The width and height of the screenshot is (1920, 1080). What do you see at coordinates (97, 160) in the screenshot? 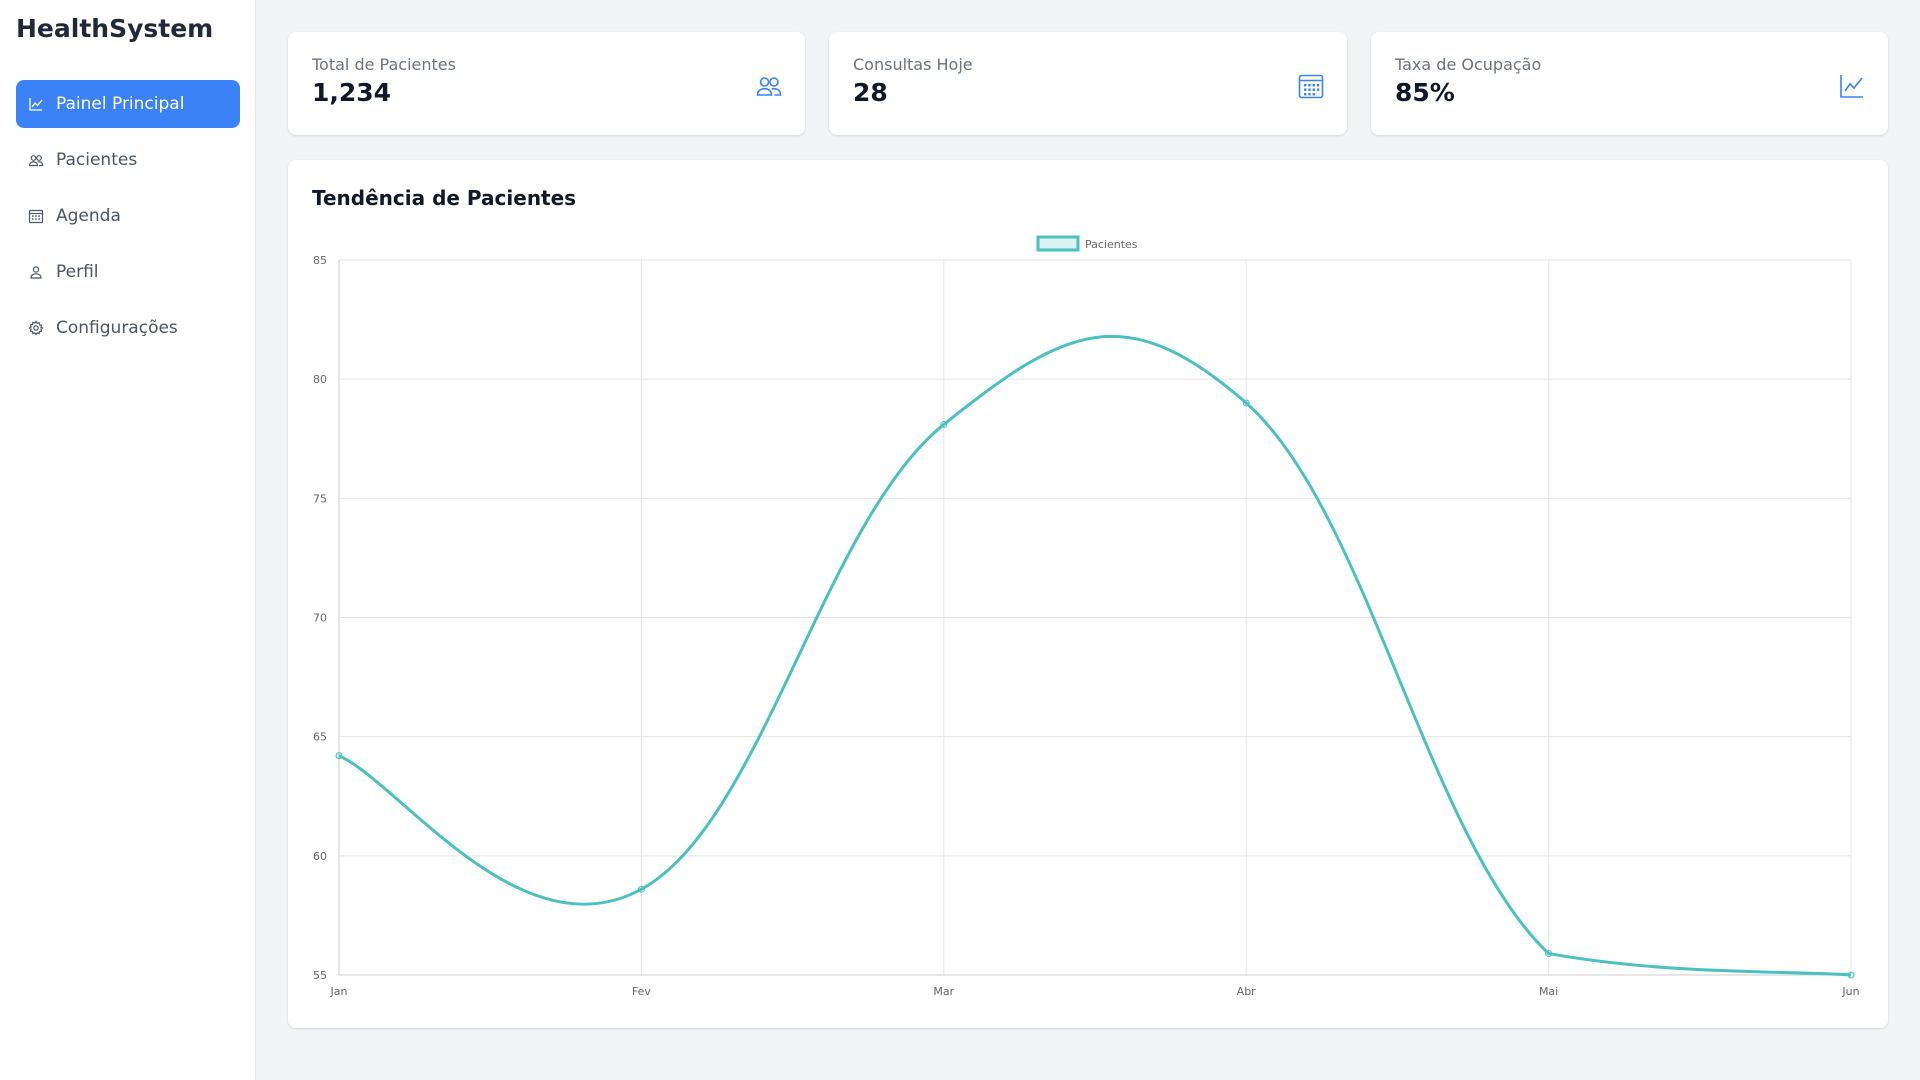
I see `sidebar-item-label: Pacientes` at bounding box center [97, 160].